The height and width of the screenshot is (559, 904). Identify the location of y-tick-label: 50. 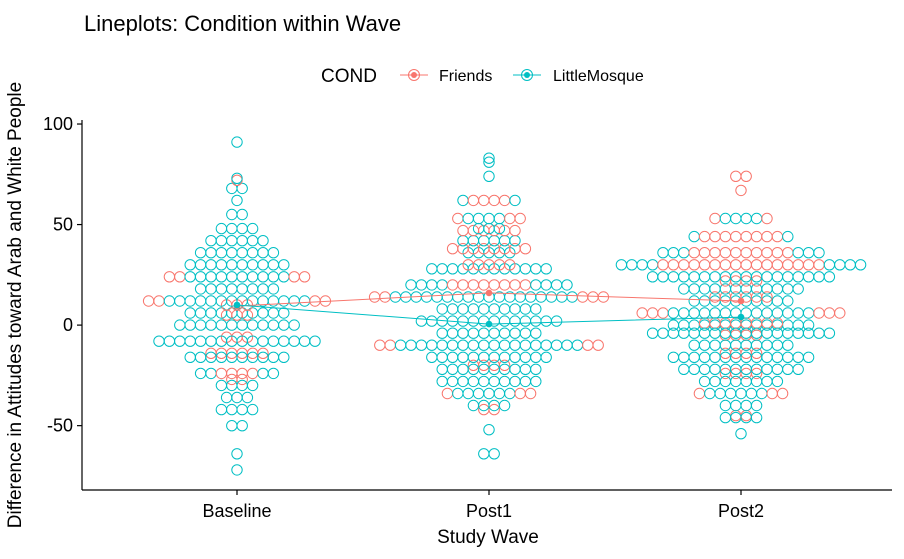
(63, 225).